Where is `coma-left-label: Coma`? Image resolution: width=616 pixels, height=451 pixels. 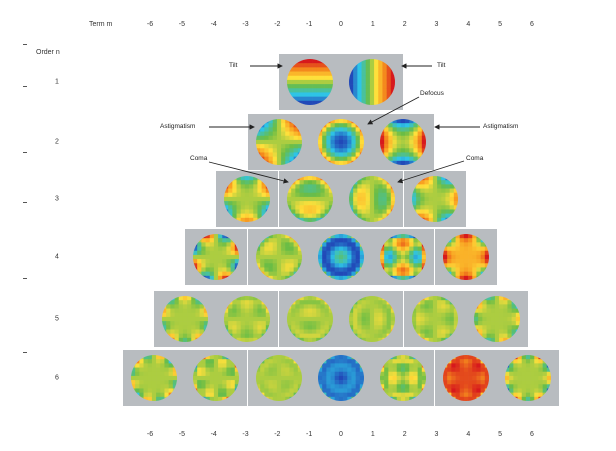 coma-left-label: Coma is located at coordinates (199, 158).